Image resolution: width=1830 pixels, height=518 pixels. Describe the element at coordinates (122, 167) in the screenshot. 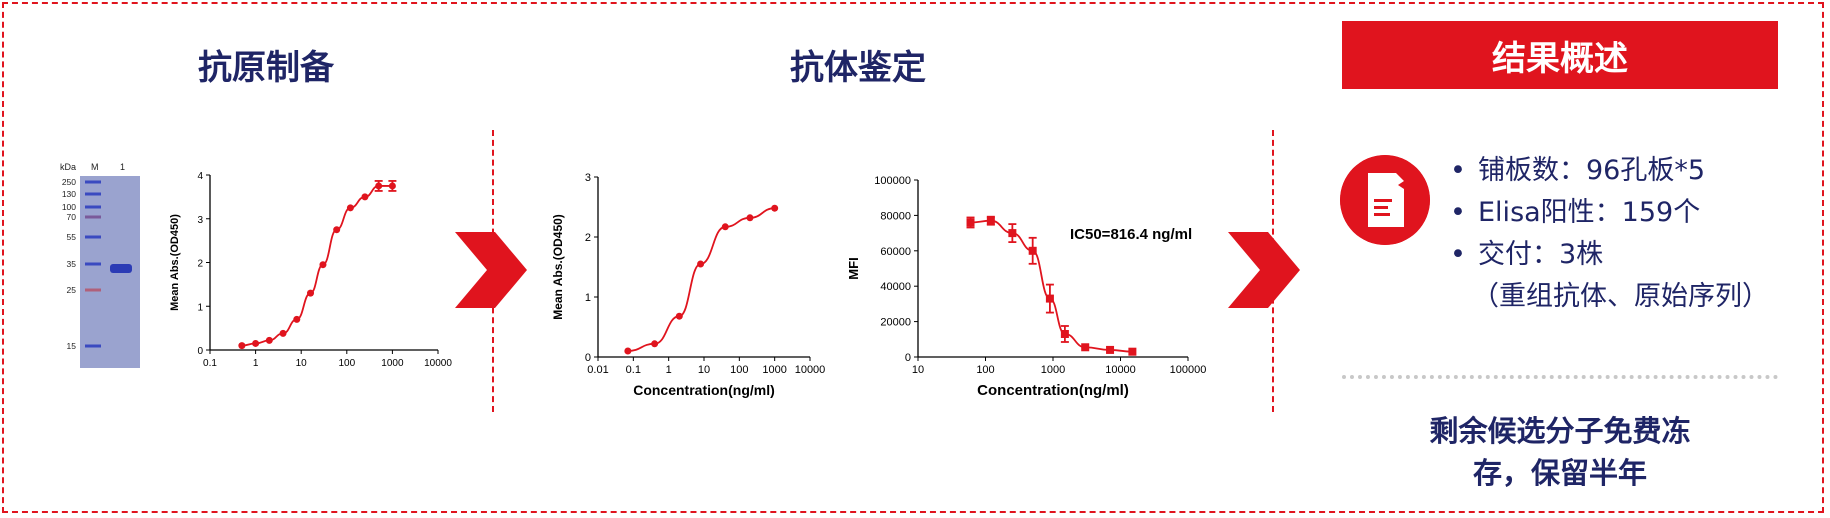

I see `gel-header-lane1: 1` at that location.